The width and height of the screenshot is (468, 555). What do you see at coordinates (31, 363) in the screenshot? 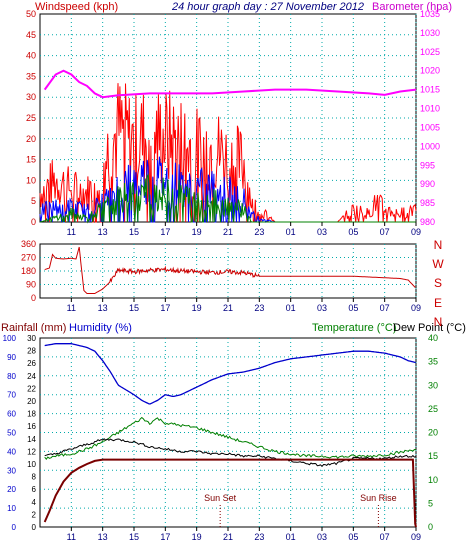
I see `rainfall-ytick-label-13: 26` at bounding box center [31, 363].